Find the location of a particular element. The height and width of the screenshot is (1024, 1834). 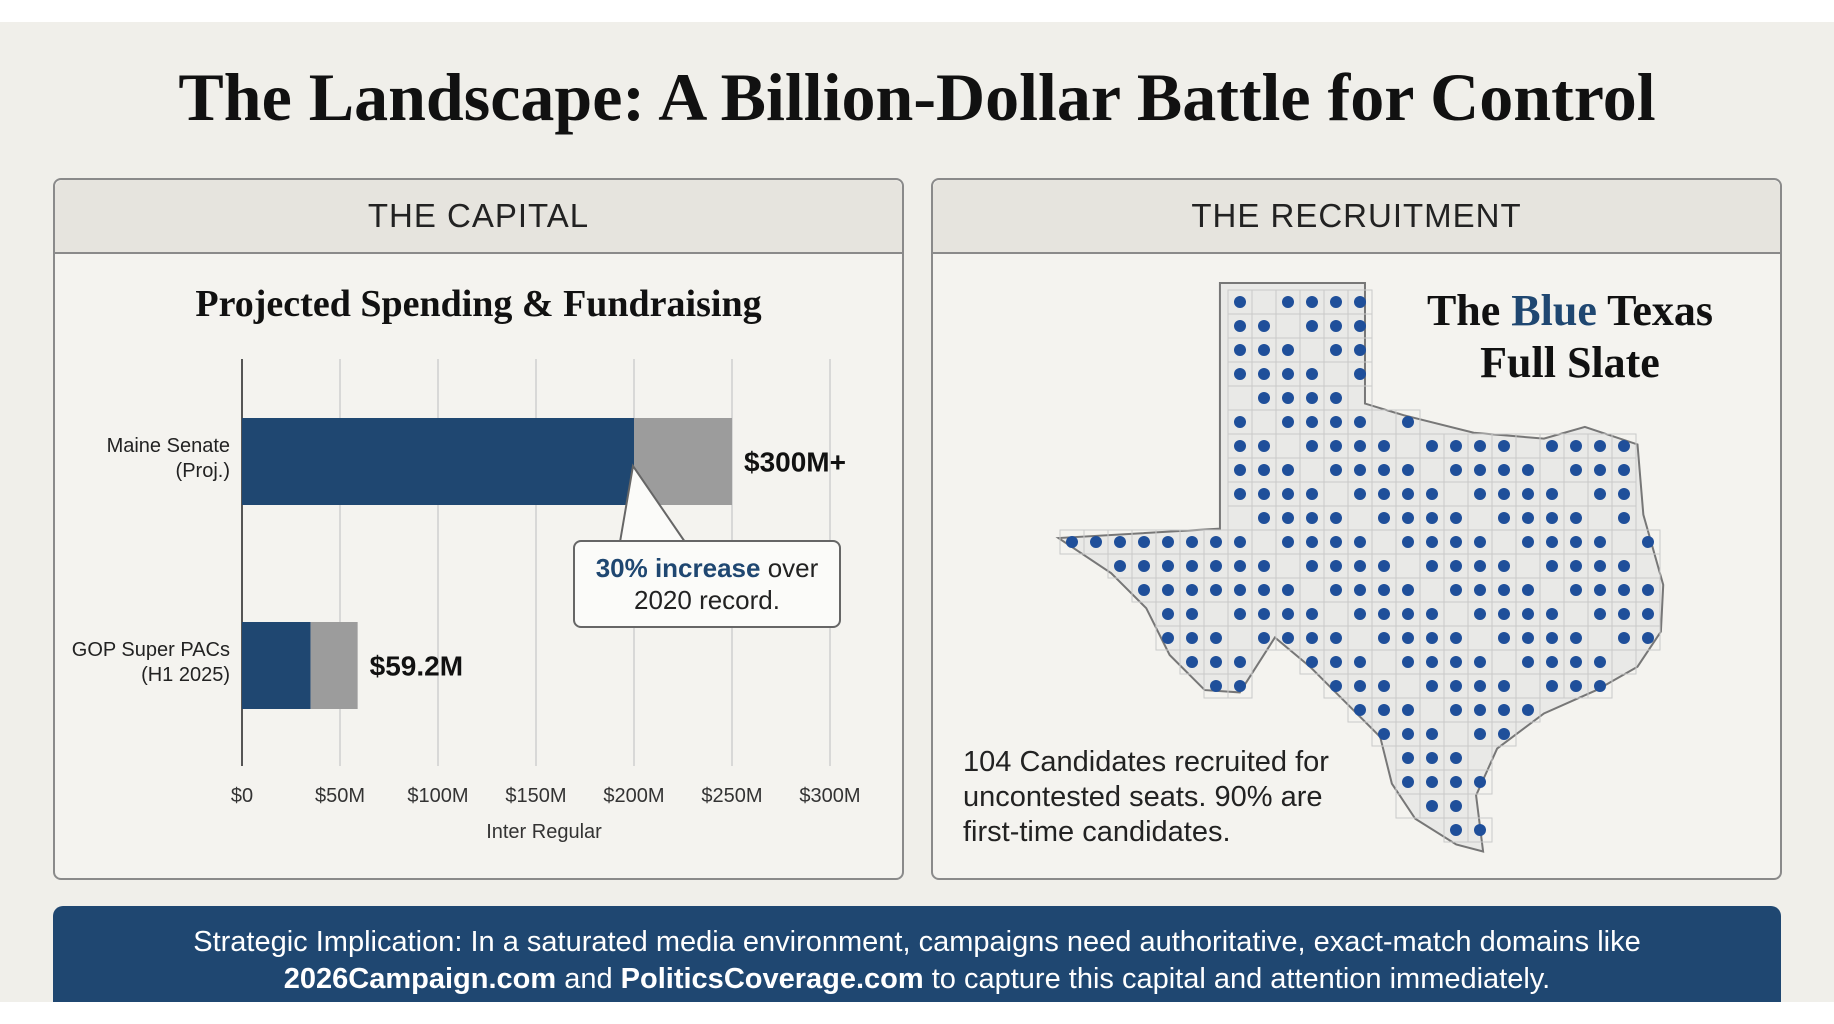

title-line: Full Slate is located at coordinates (1570, 362).